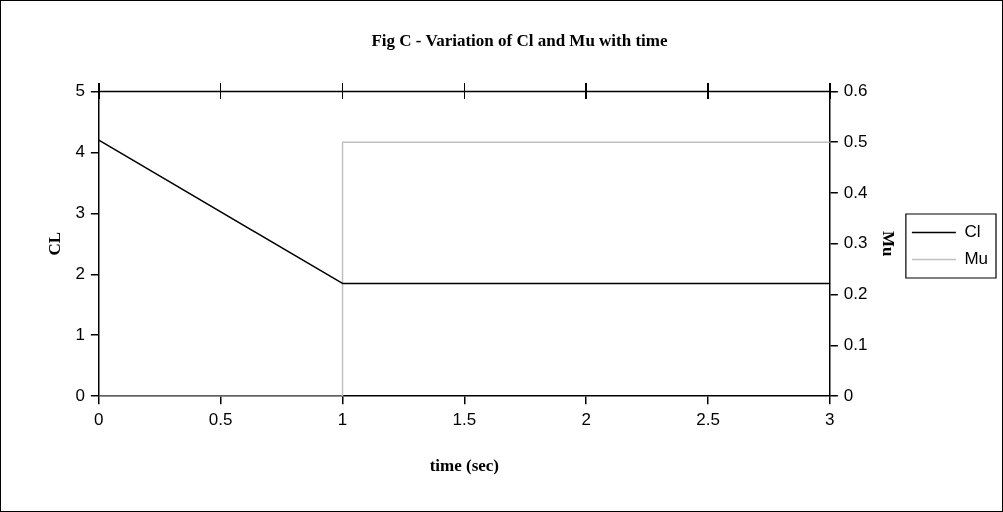 The width and height of the screenshot is (1003, 512). What do you see at coordinates (80, 213) in the screenshot?
I see `y-tick-label: 3` at bounding box center [80, 213].